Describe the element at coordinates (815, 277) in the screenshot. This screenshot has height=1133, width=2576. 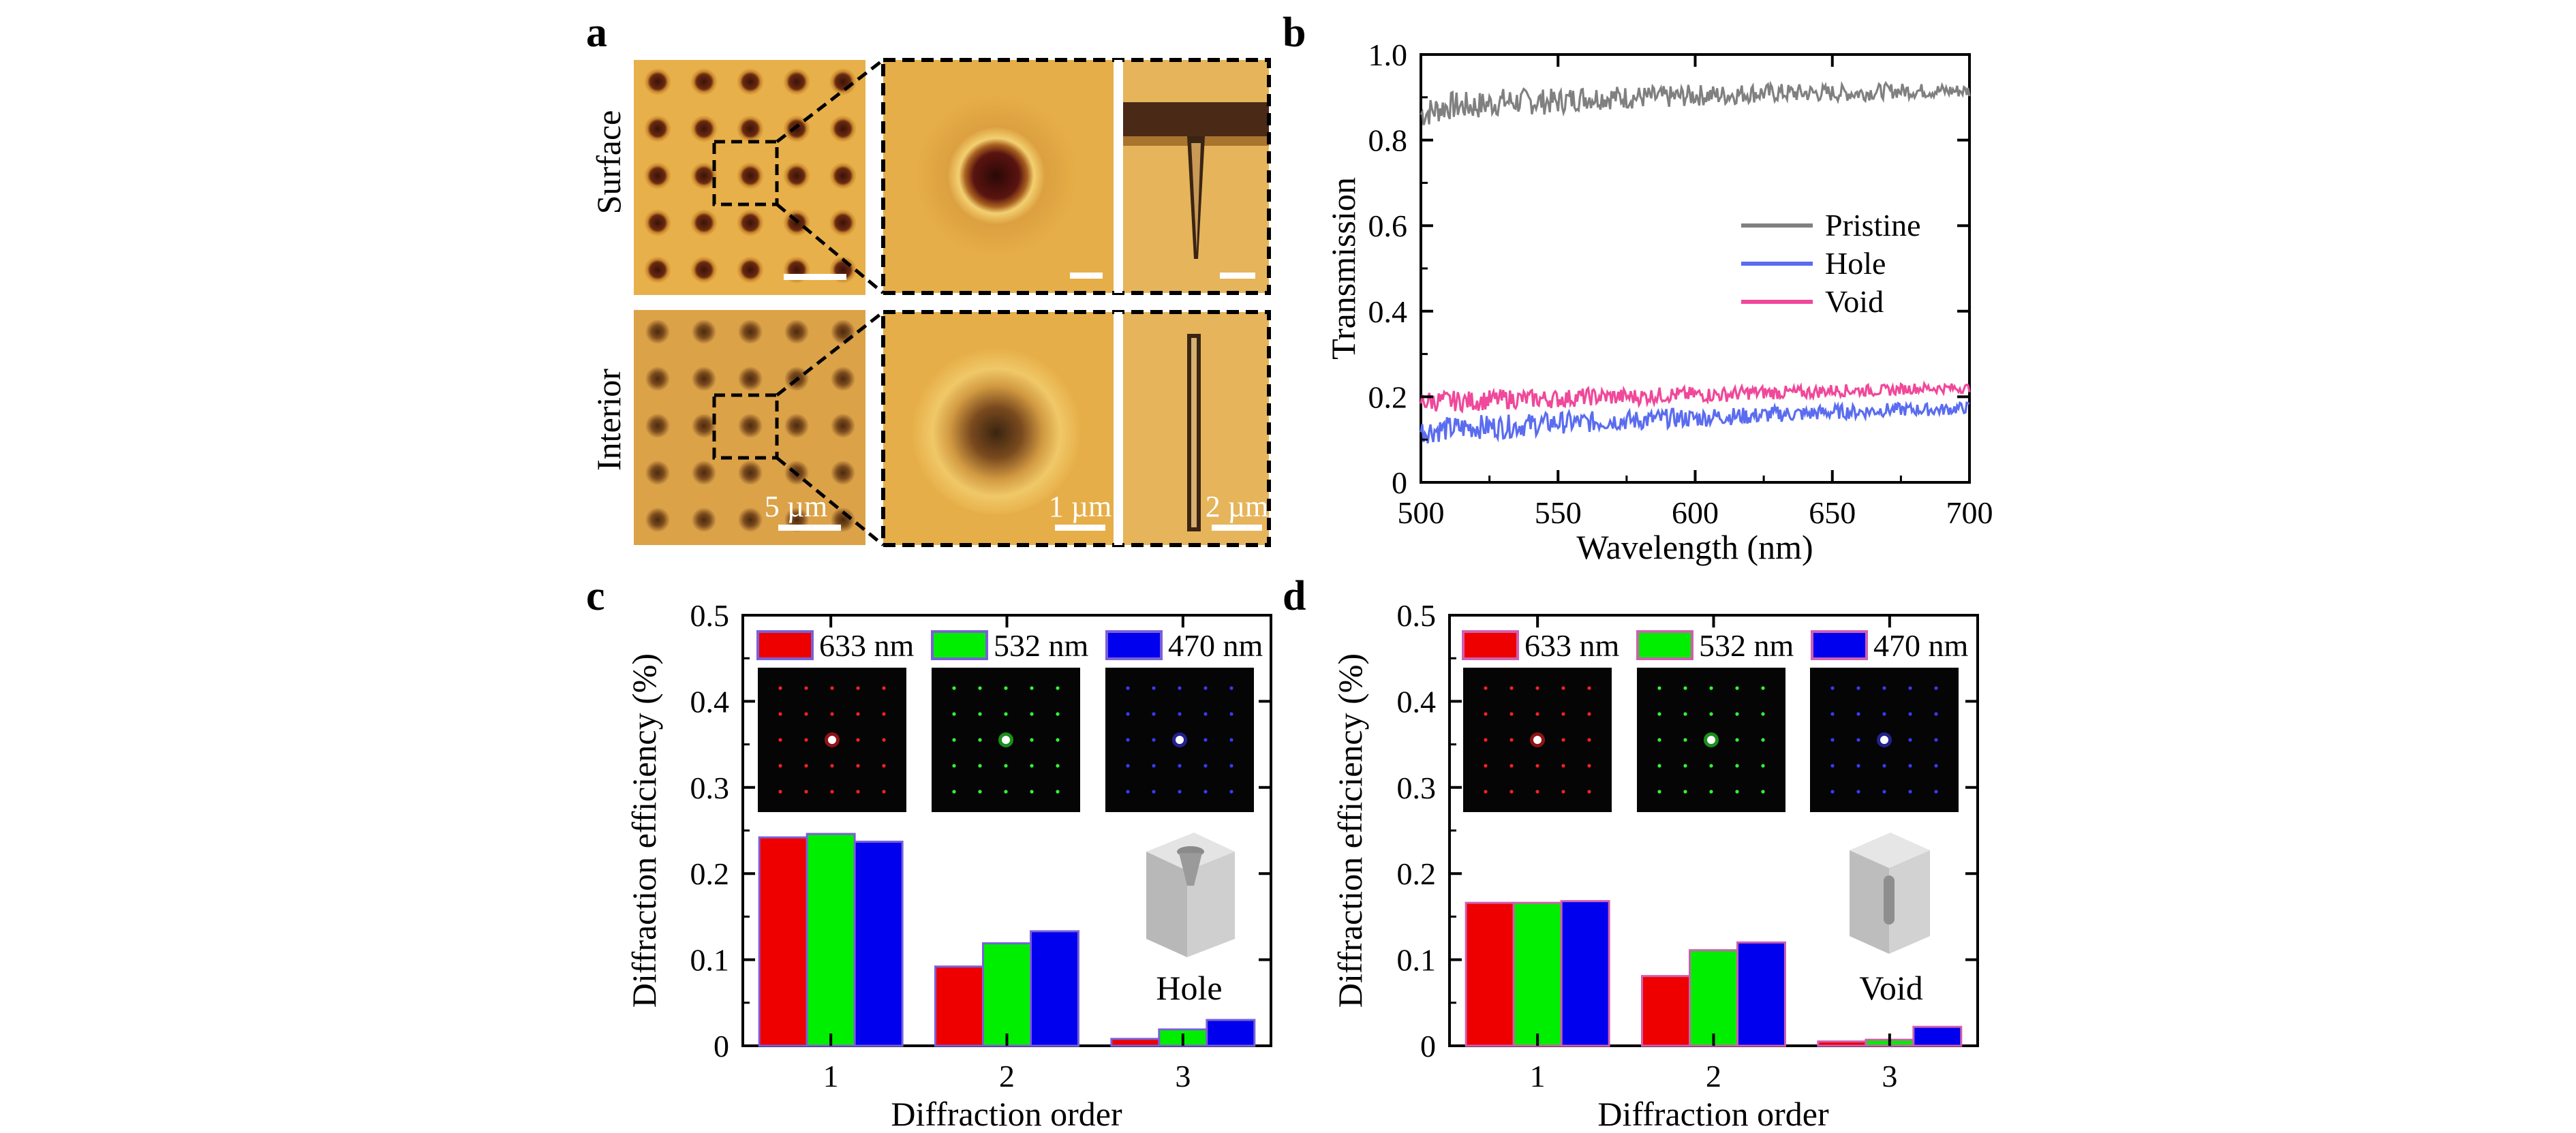
I see `scale-bar-surface-array` at that location.